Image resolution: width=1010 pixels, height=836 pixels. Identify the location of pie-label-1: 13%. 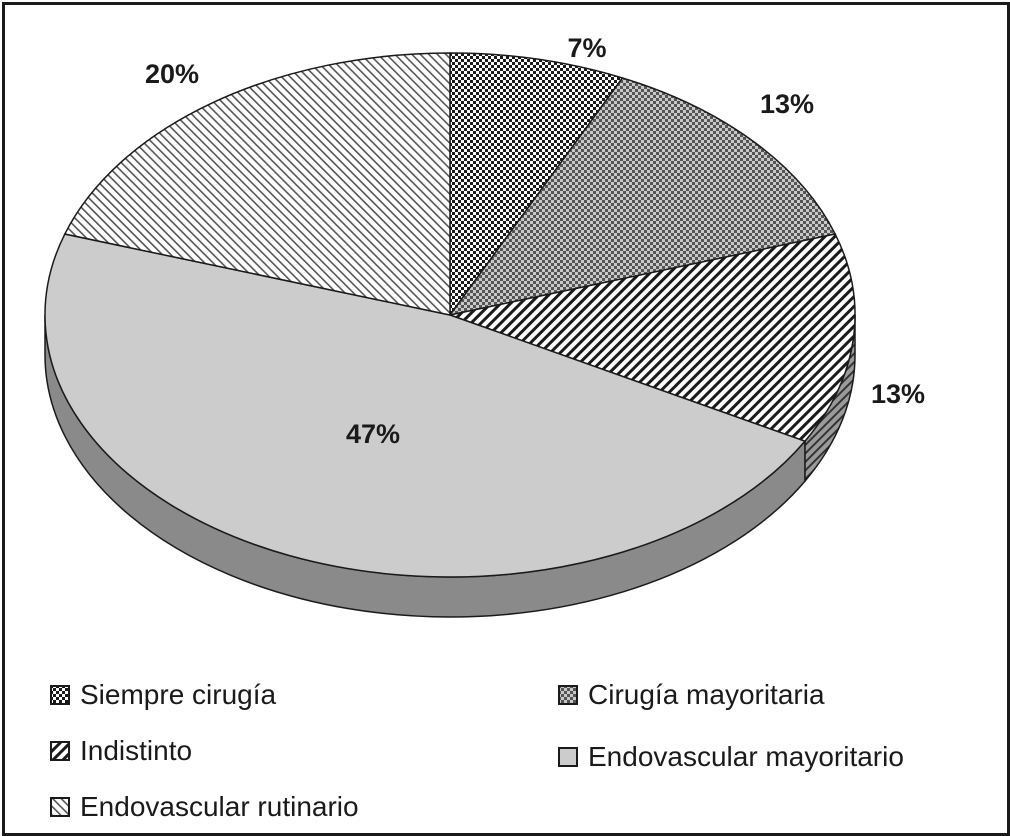
(787, 104).